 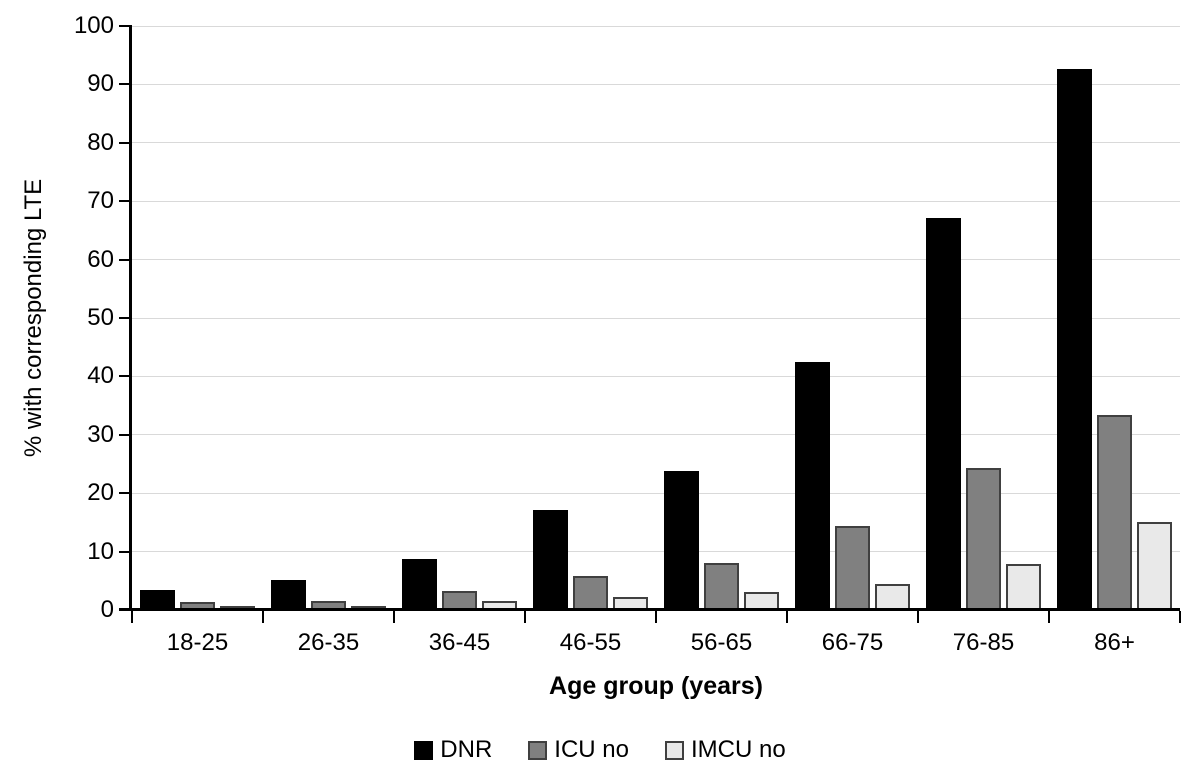 I want to click on legend: DNR ICU no IMCU no, so click(x=600, y=750).